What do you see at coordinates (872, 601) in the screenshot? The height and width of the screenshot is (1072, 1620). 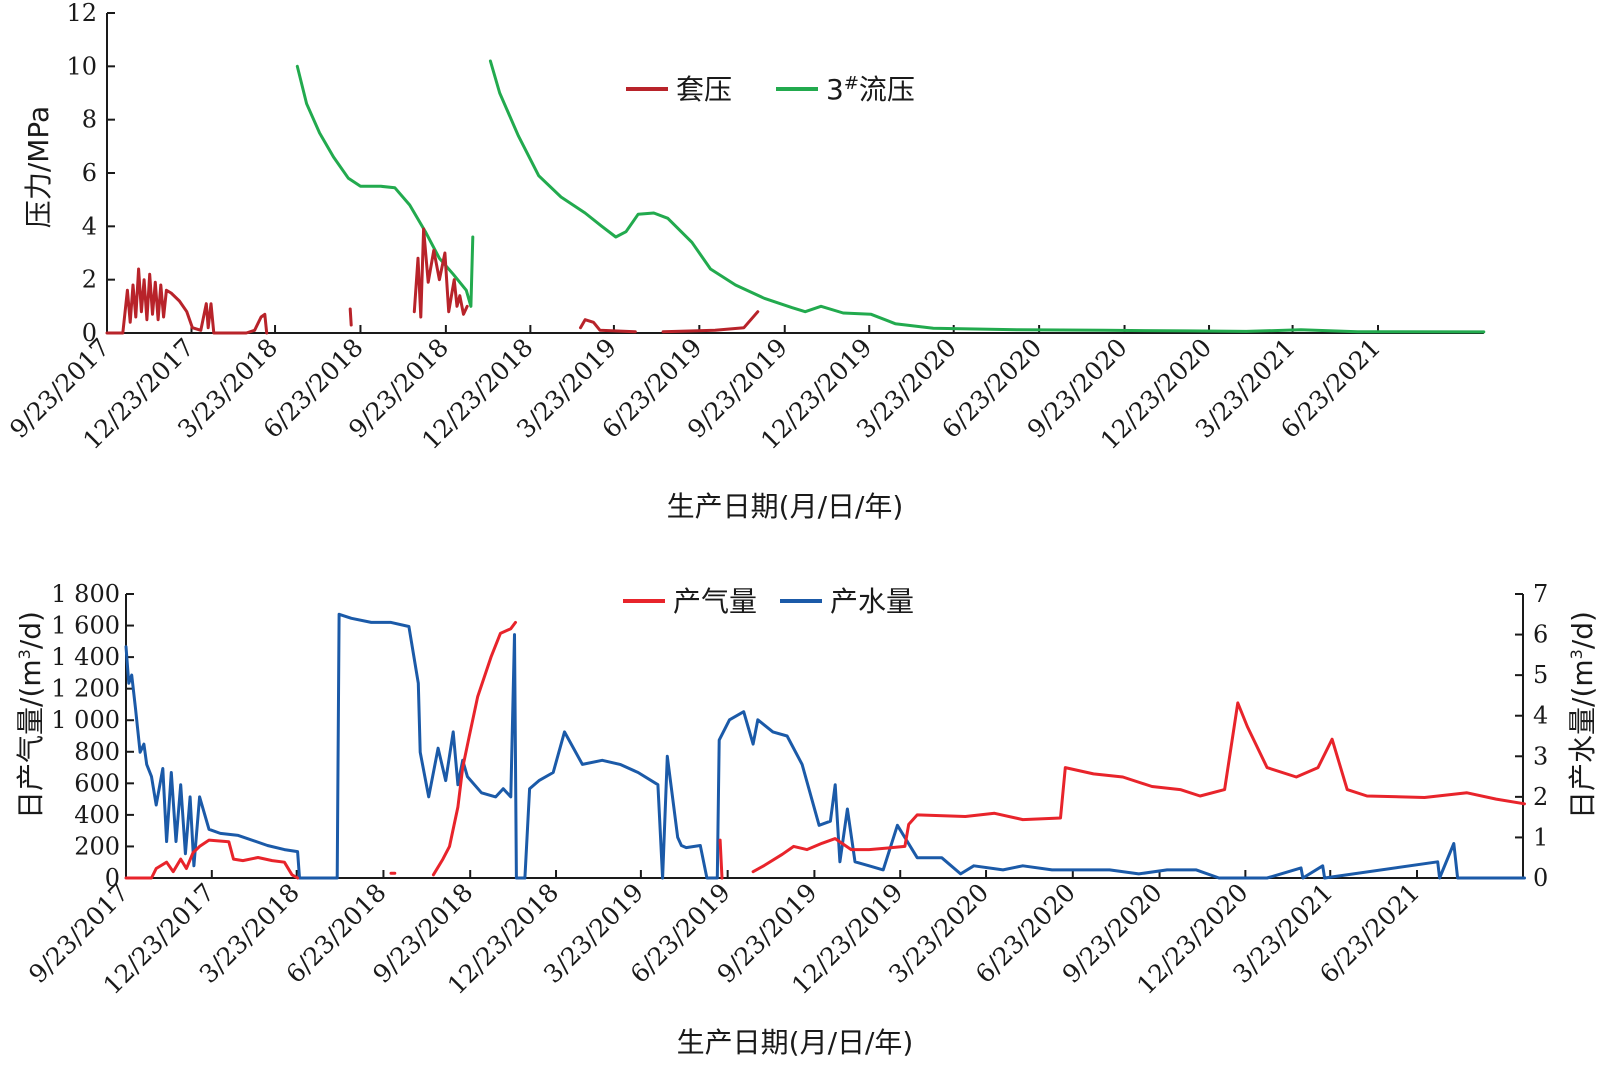 I see `legend-water-label: 产水量` at bounding box center [872, 601].